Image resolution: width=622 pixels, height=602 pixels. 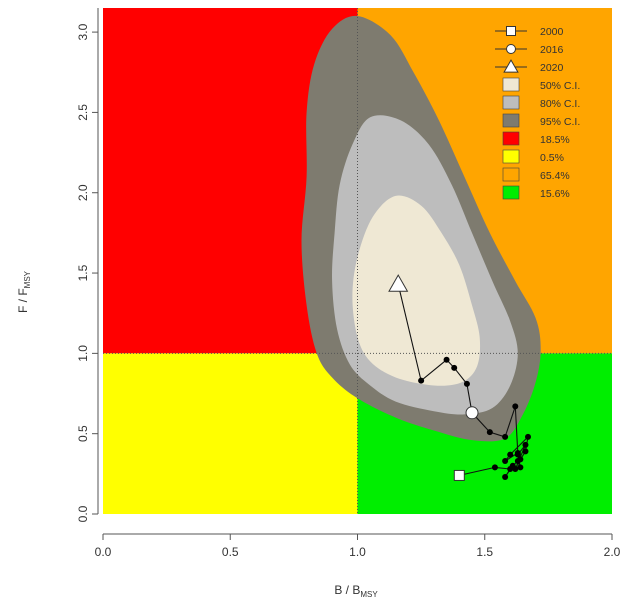 What do you see at coordinates (552, 50) in the screenshot?
I see `legend-label: 2016` at bounding box center [552, 50].